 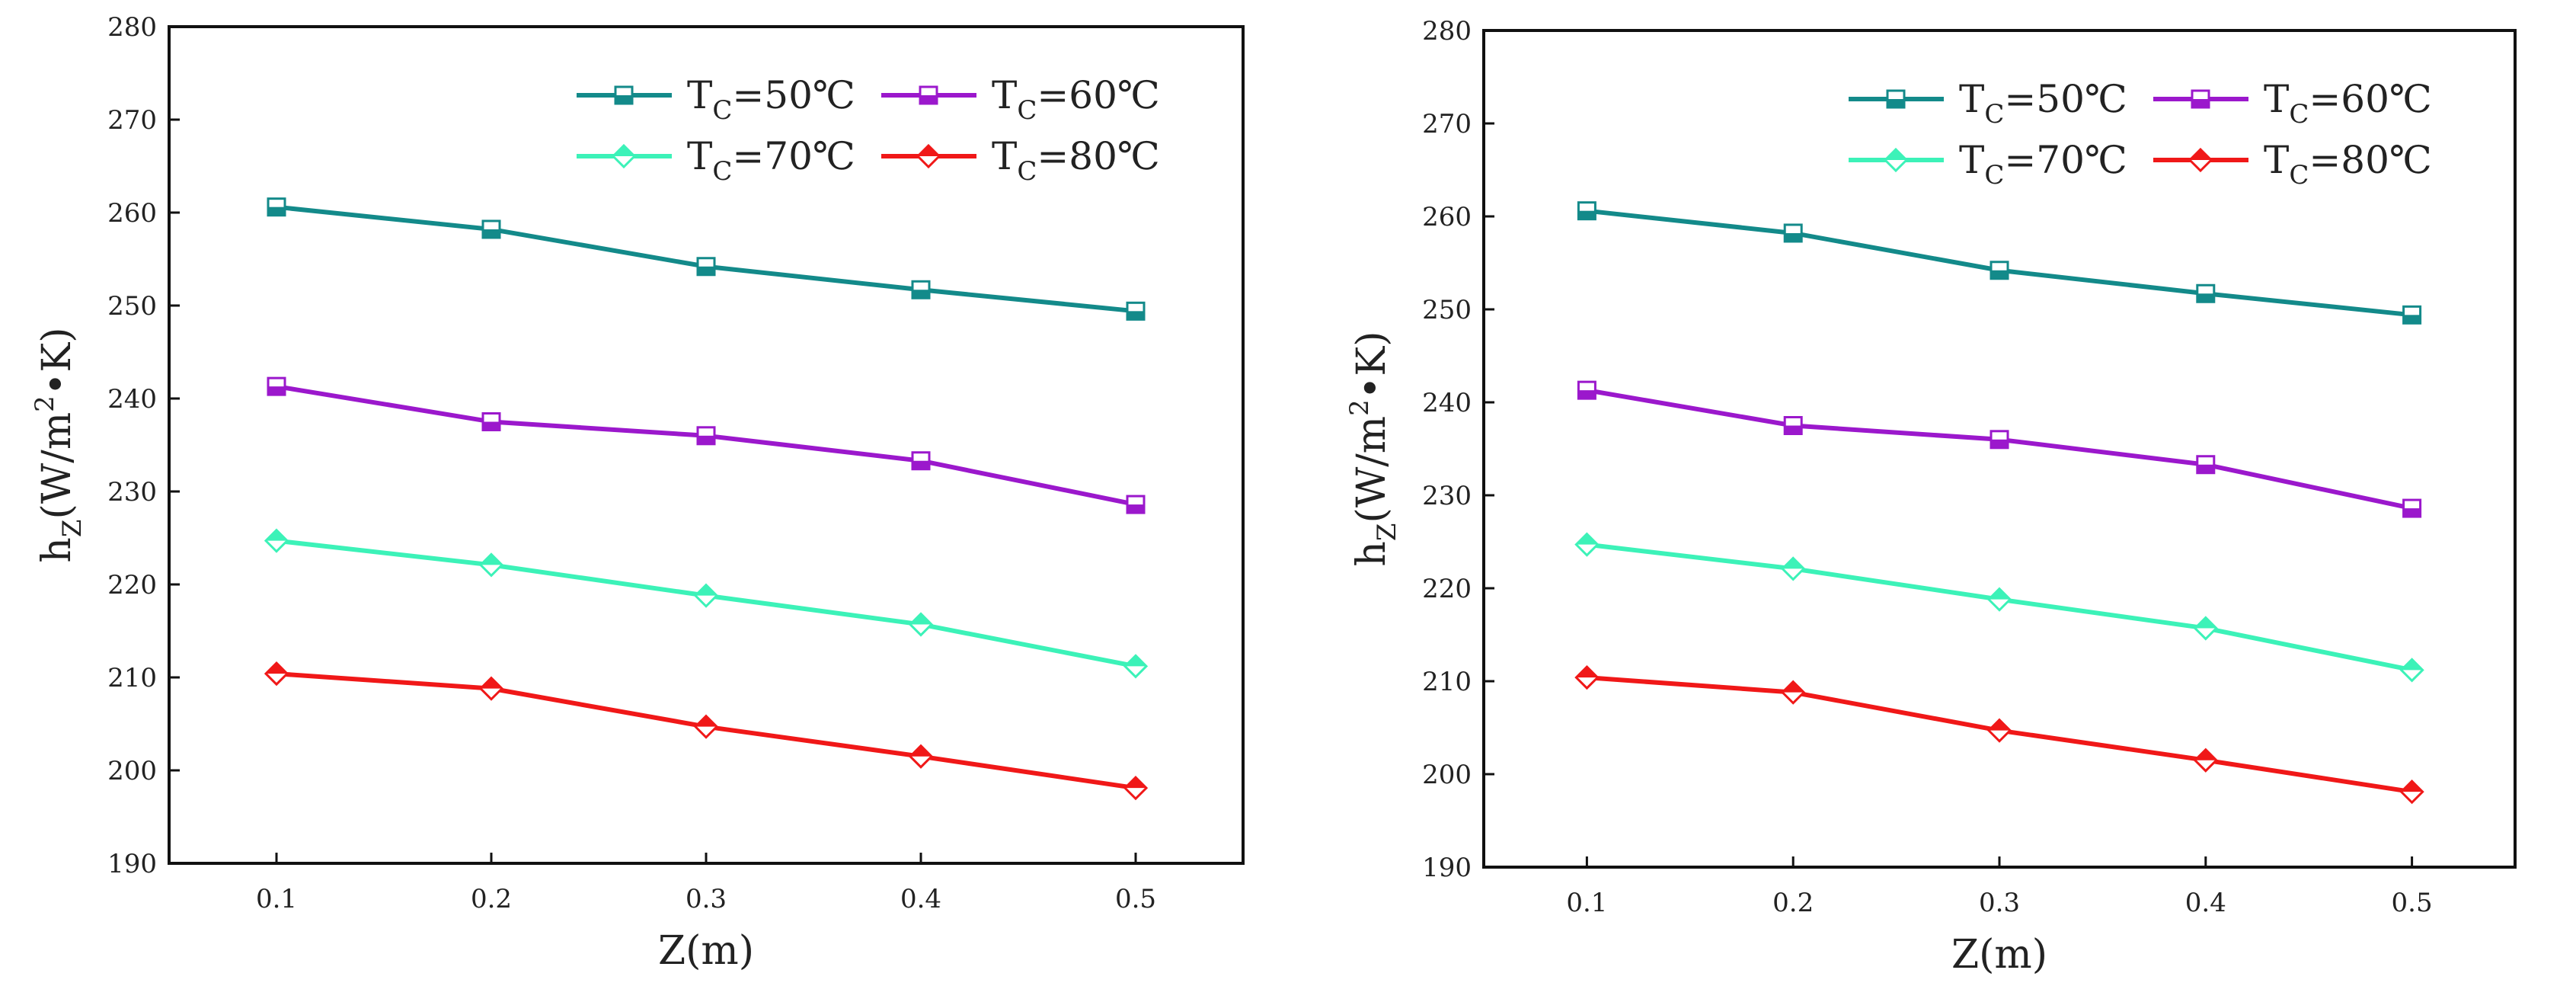 I want to click on y-axis-title-main: h, so click(x=57, y=550).